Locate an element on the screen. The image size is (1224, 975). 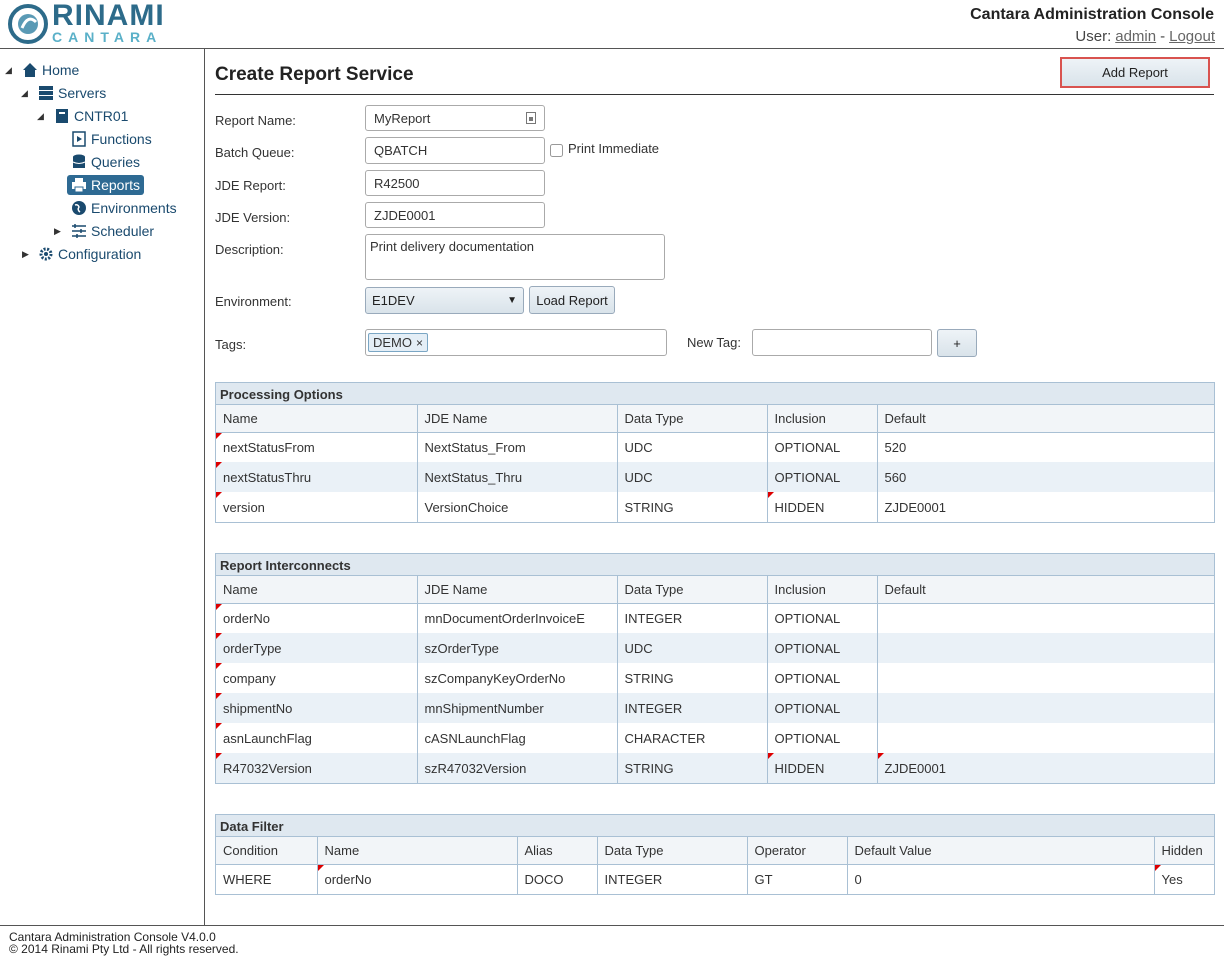
nav-queries: Queries is located at coordinates (105, 162).